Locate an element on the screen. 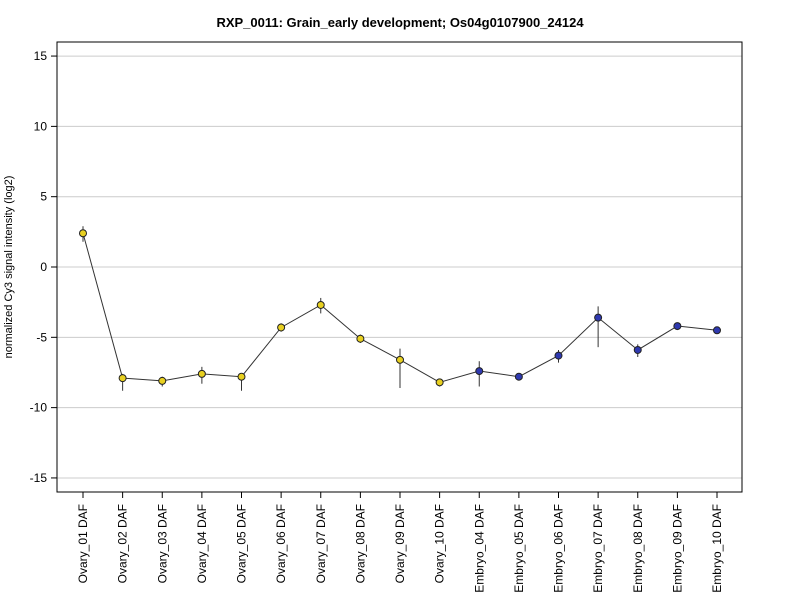 The image size is (800, 600). y-axis-label: normalized Cy3 signal intensity (log2) is located at coordinates (9, 267).